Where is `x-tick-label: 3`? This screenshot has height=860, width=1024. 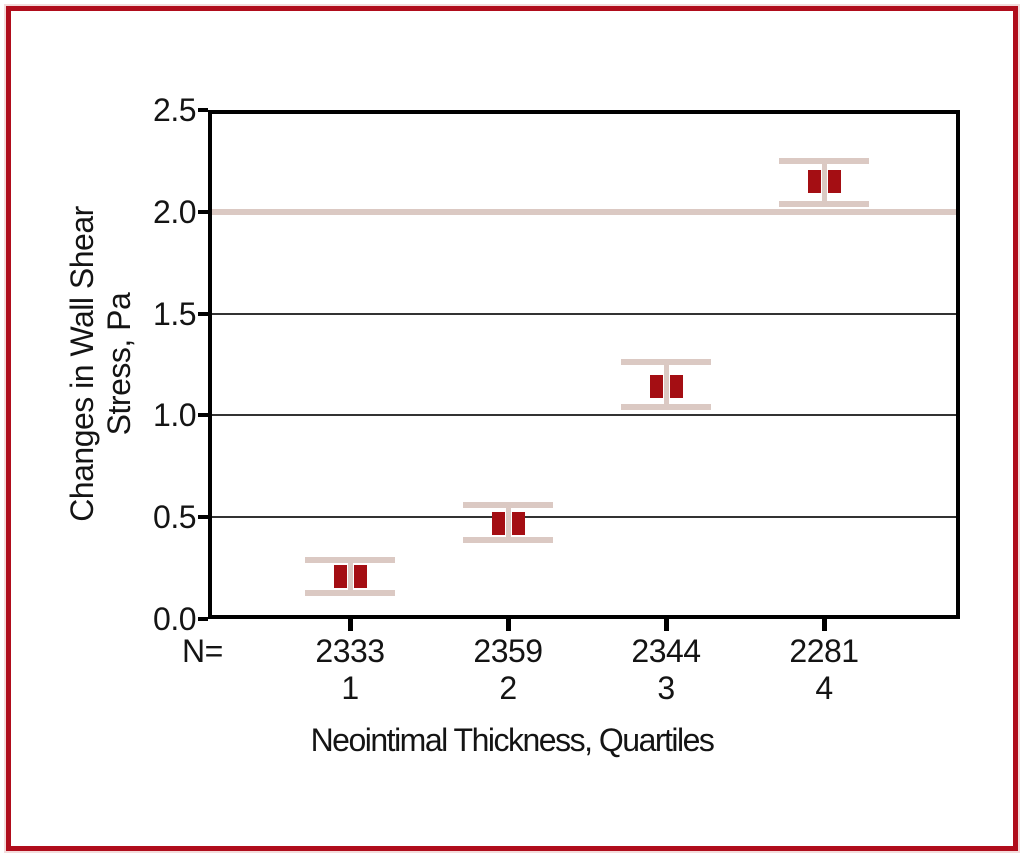
x-tick-label: 3 is located at coordinates (666, 688).